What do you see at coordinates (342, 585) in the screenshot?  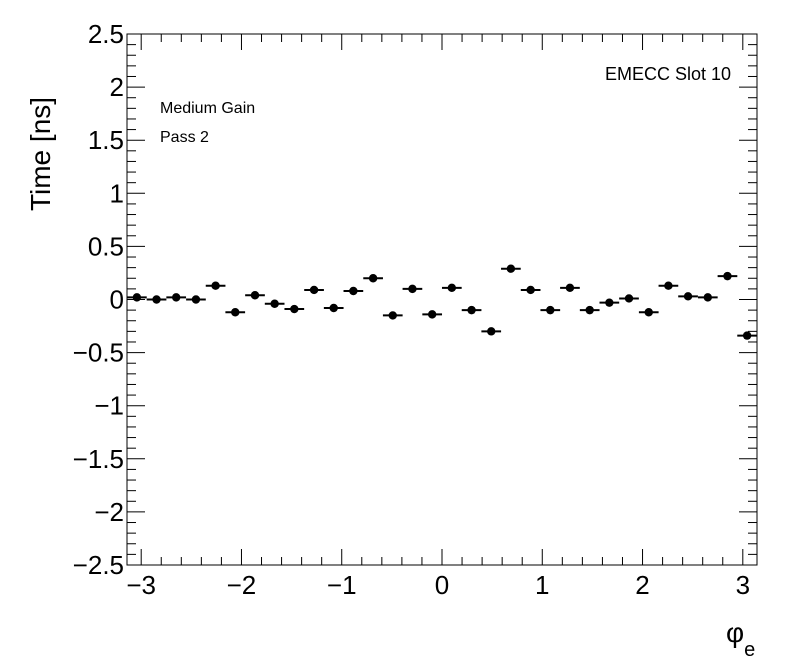 I see `x-tick-label: −1` at bounding box center [342, 585].